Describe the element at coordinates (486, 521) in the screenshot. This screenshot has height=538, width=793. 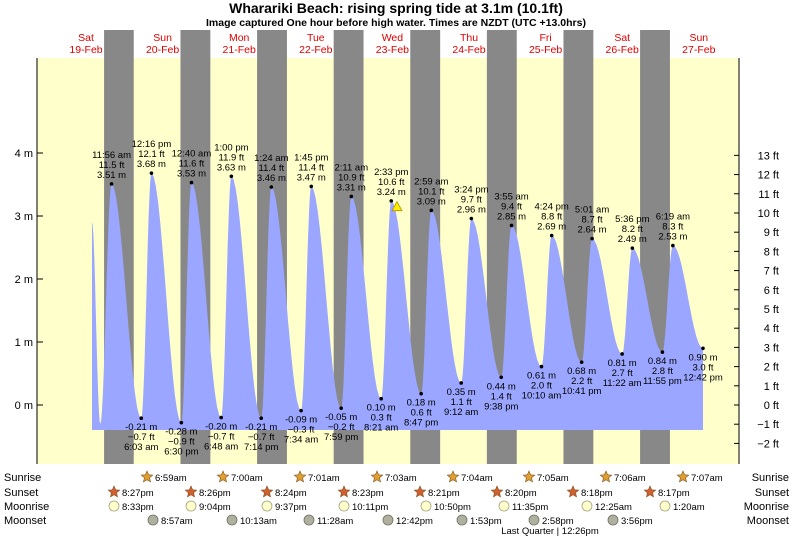
I see `moonset-time: 1:53pm` at that location.